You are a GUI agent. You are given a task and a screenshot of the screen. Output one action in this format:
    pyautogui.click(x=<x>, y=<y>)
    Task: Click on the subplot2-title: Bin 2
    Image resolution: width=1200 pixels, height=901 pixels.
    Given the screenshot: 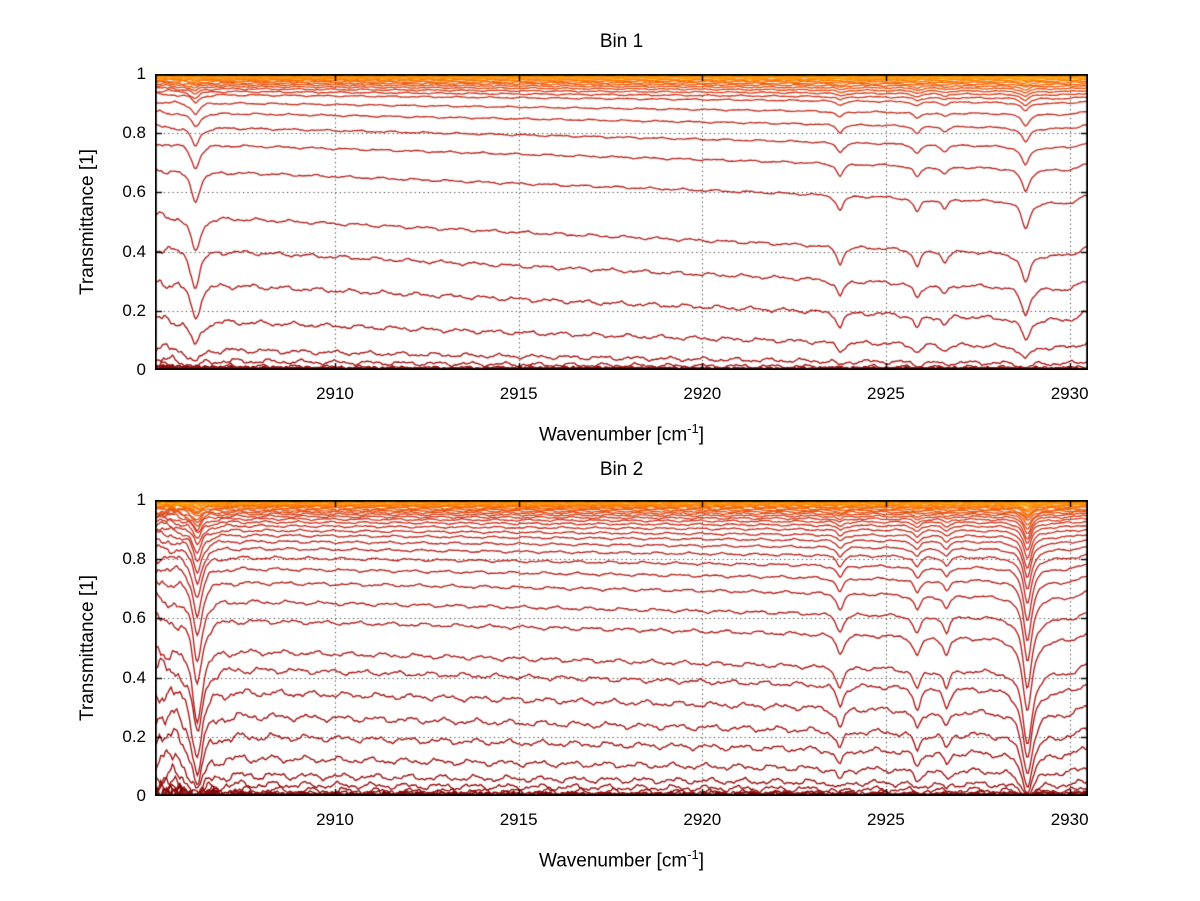 What is the action you would take?
    pyautogui.click(x=621, y=469)
    